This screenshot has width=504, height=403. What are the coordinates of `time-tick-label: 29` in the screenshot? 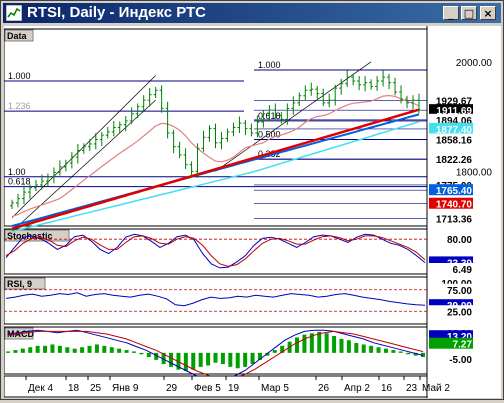 It's located at (172, 388).